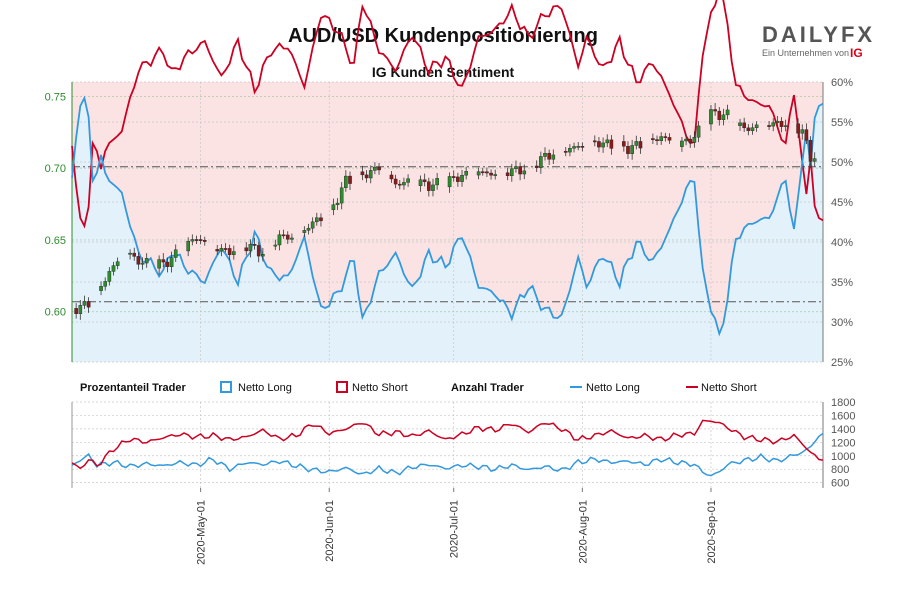 The image size is (900, 600). What do you see at coordinates (55, 97) in the screenshot?
I see `left-axis-tick-label: 0.75` at bounding box center [55, 97].